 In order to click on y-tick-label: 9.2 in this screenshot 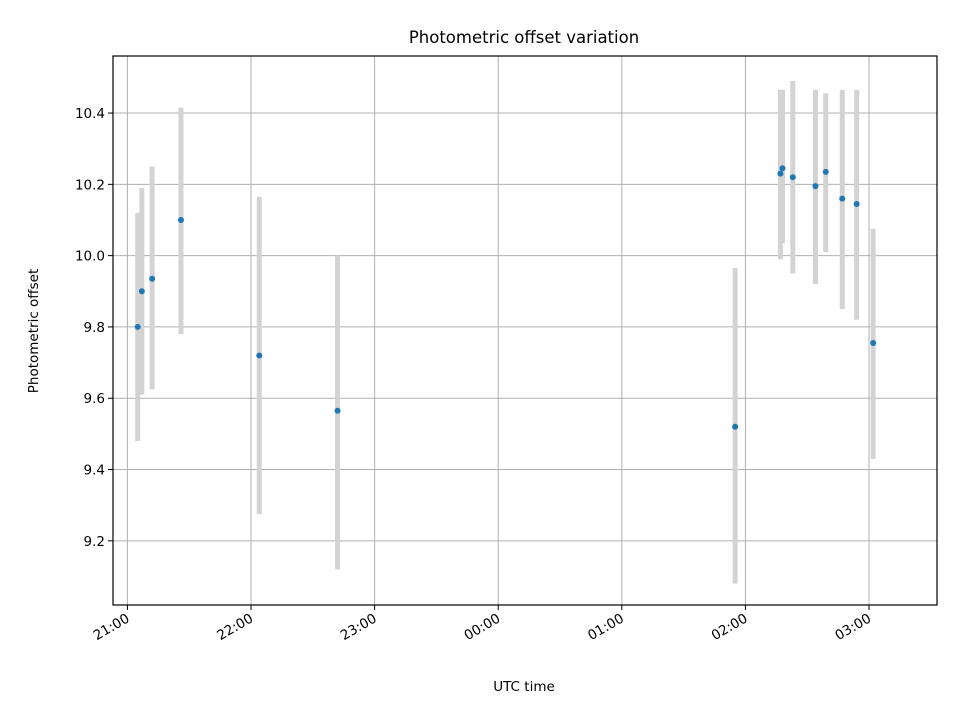, I will do `click(94, 542)`.